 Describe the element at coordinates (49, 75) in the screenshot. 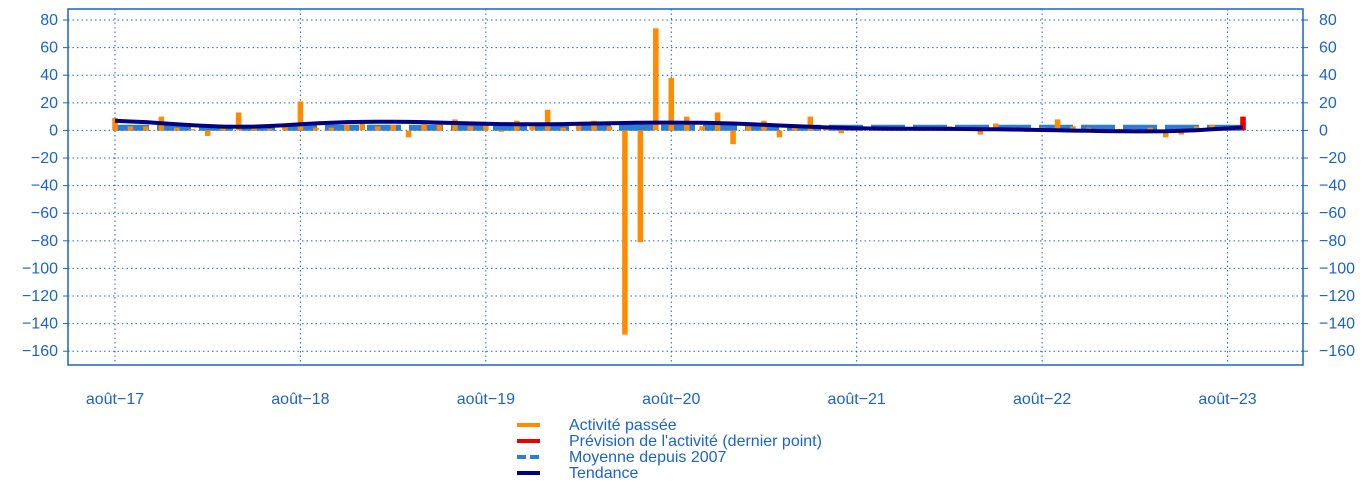

I see `y-tick-label-left: 40` at that location.